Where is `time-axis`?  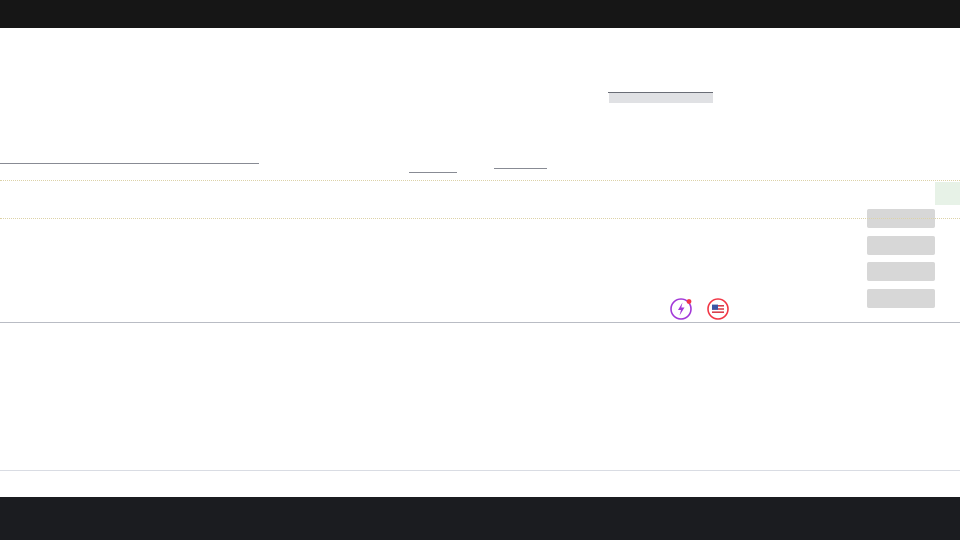 time-axis is located at coordinates (480, 484).